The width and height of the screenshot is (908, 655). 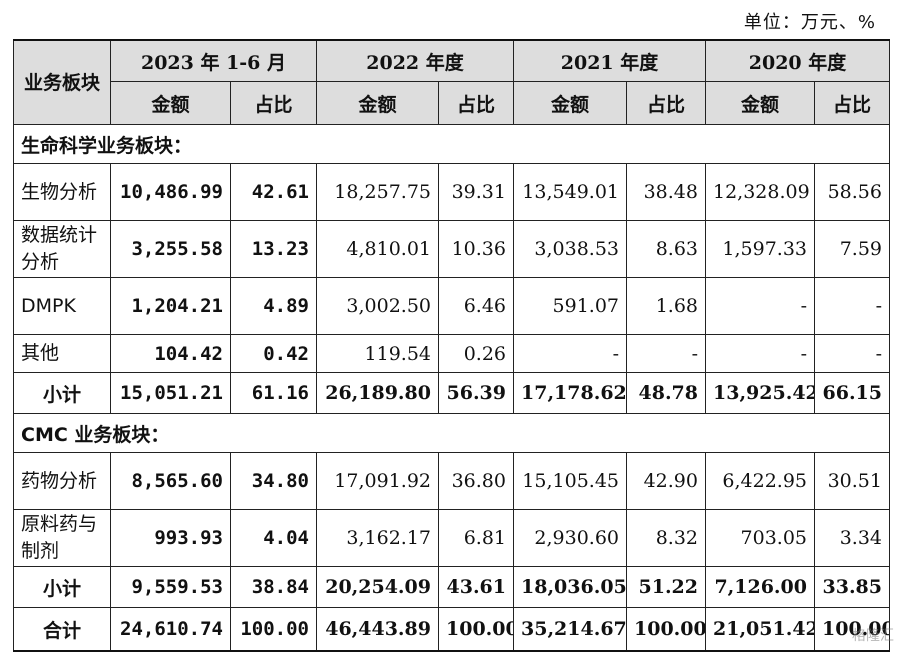 I want to click on row-label: 原料药与制剂, so click(x=62, y=538).